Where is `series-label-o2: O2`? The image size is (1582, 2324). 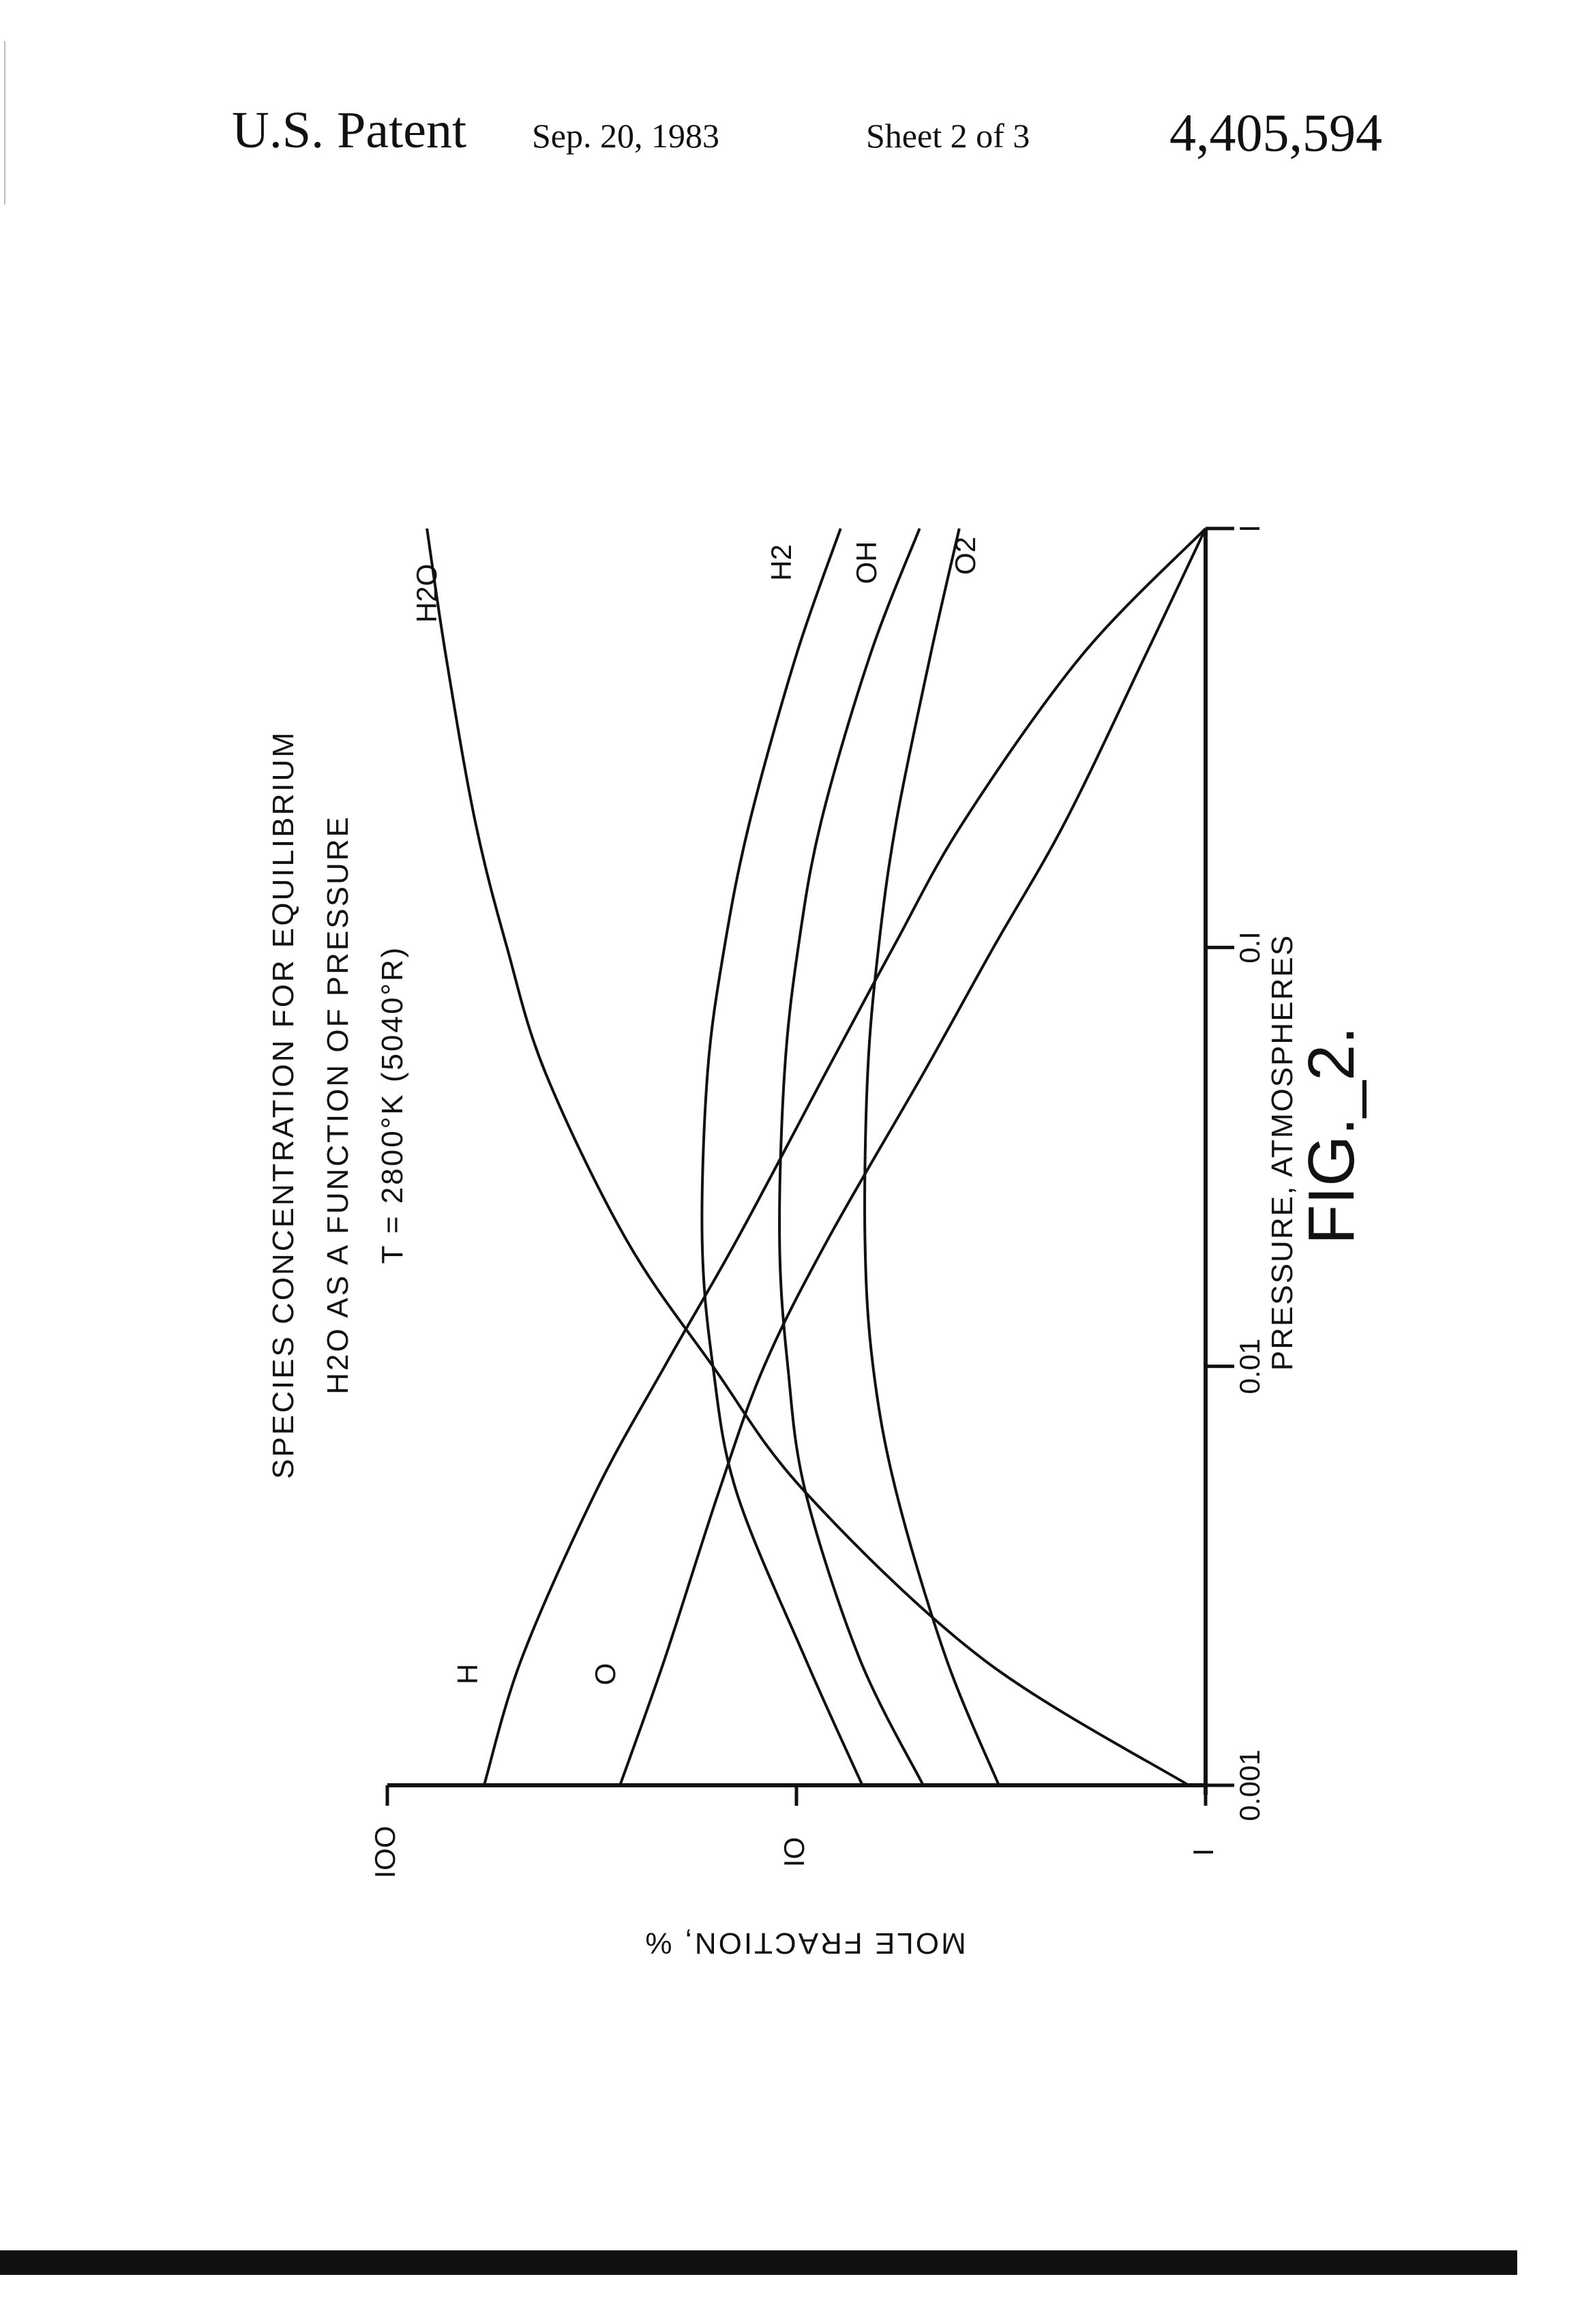
series-label-o2: O2 is located at coordinates (965, 556).